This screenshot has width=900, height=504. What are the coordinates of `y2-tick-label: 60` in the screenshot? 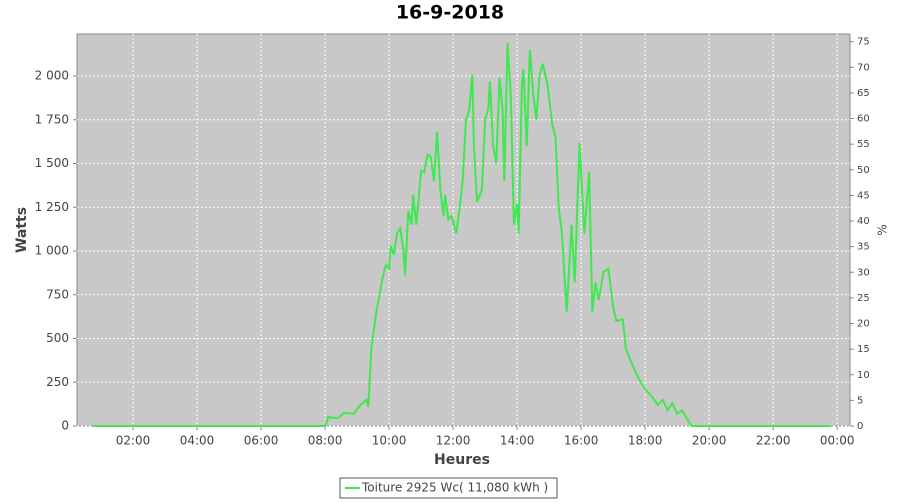 It's located at (863, 119).